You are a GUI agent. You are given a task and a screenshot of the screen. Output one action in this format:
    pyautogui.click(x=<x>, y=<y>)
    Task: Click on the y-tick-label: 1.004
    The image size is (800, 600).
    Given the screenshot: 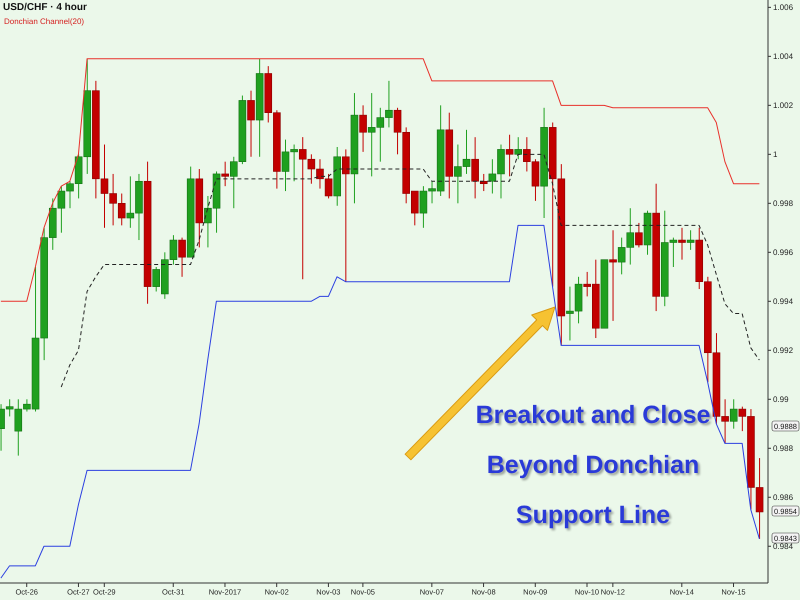 What is the action you would take?
    pyautogui.click(x=783, y=57)
    